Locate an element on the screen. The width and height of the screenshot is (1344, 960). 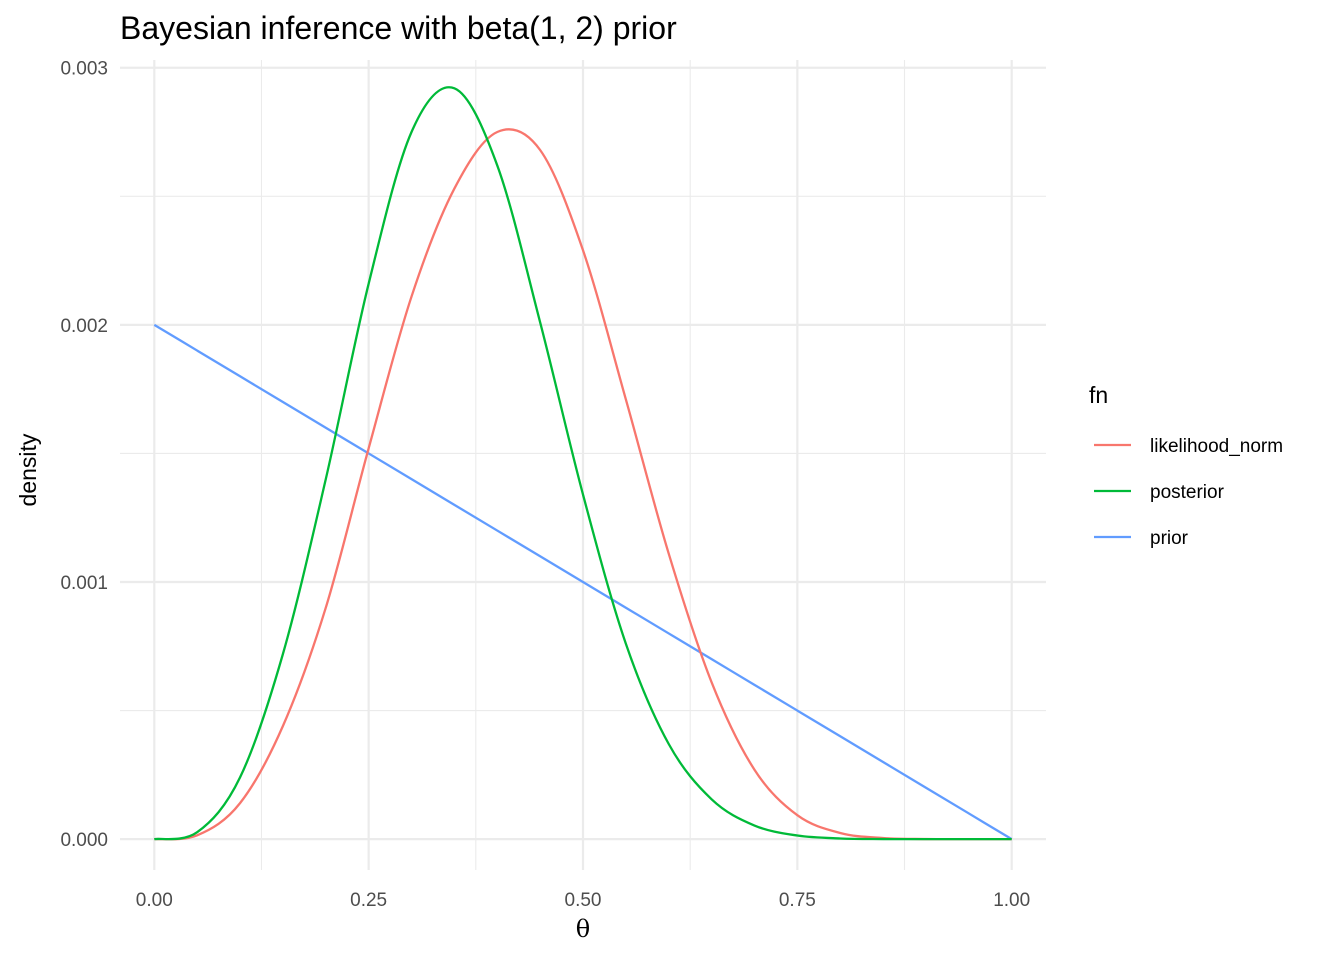
y-tick-label: 0.003 is located at coordinates (84, 69).